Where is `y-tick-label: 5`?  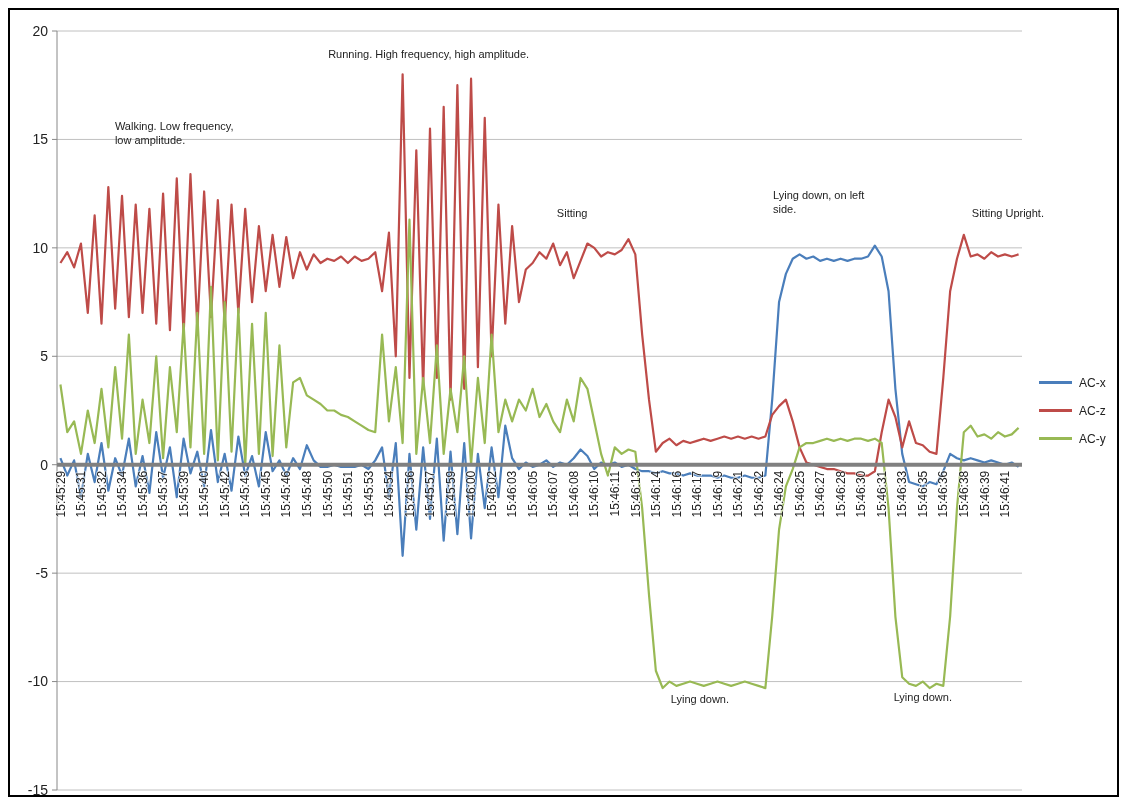
y-tick-label: 5 is located at coordinates (44, 356).